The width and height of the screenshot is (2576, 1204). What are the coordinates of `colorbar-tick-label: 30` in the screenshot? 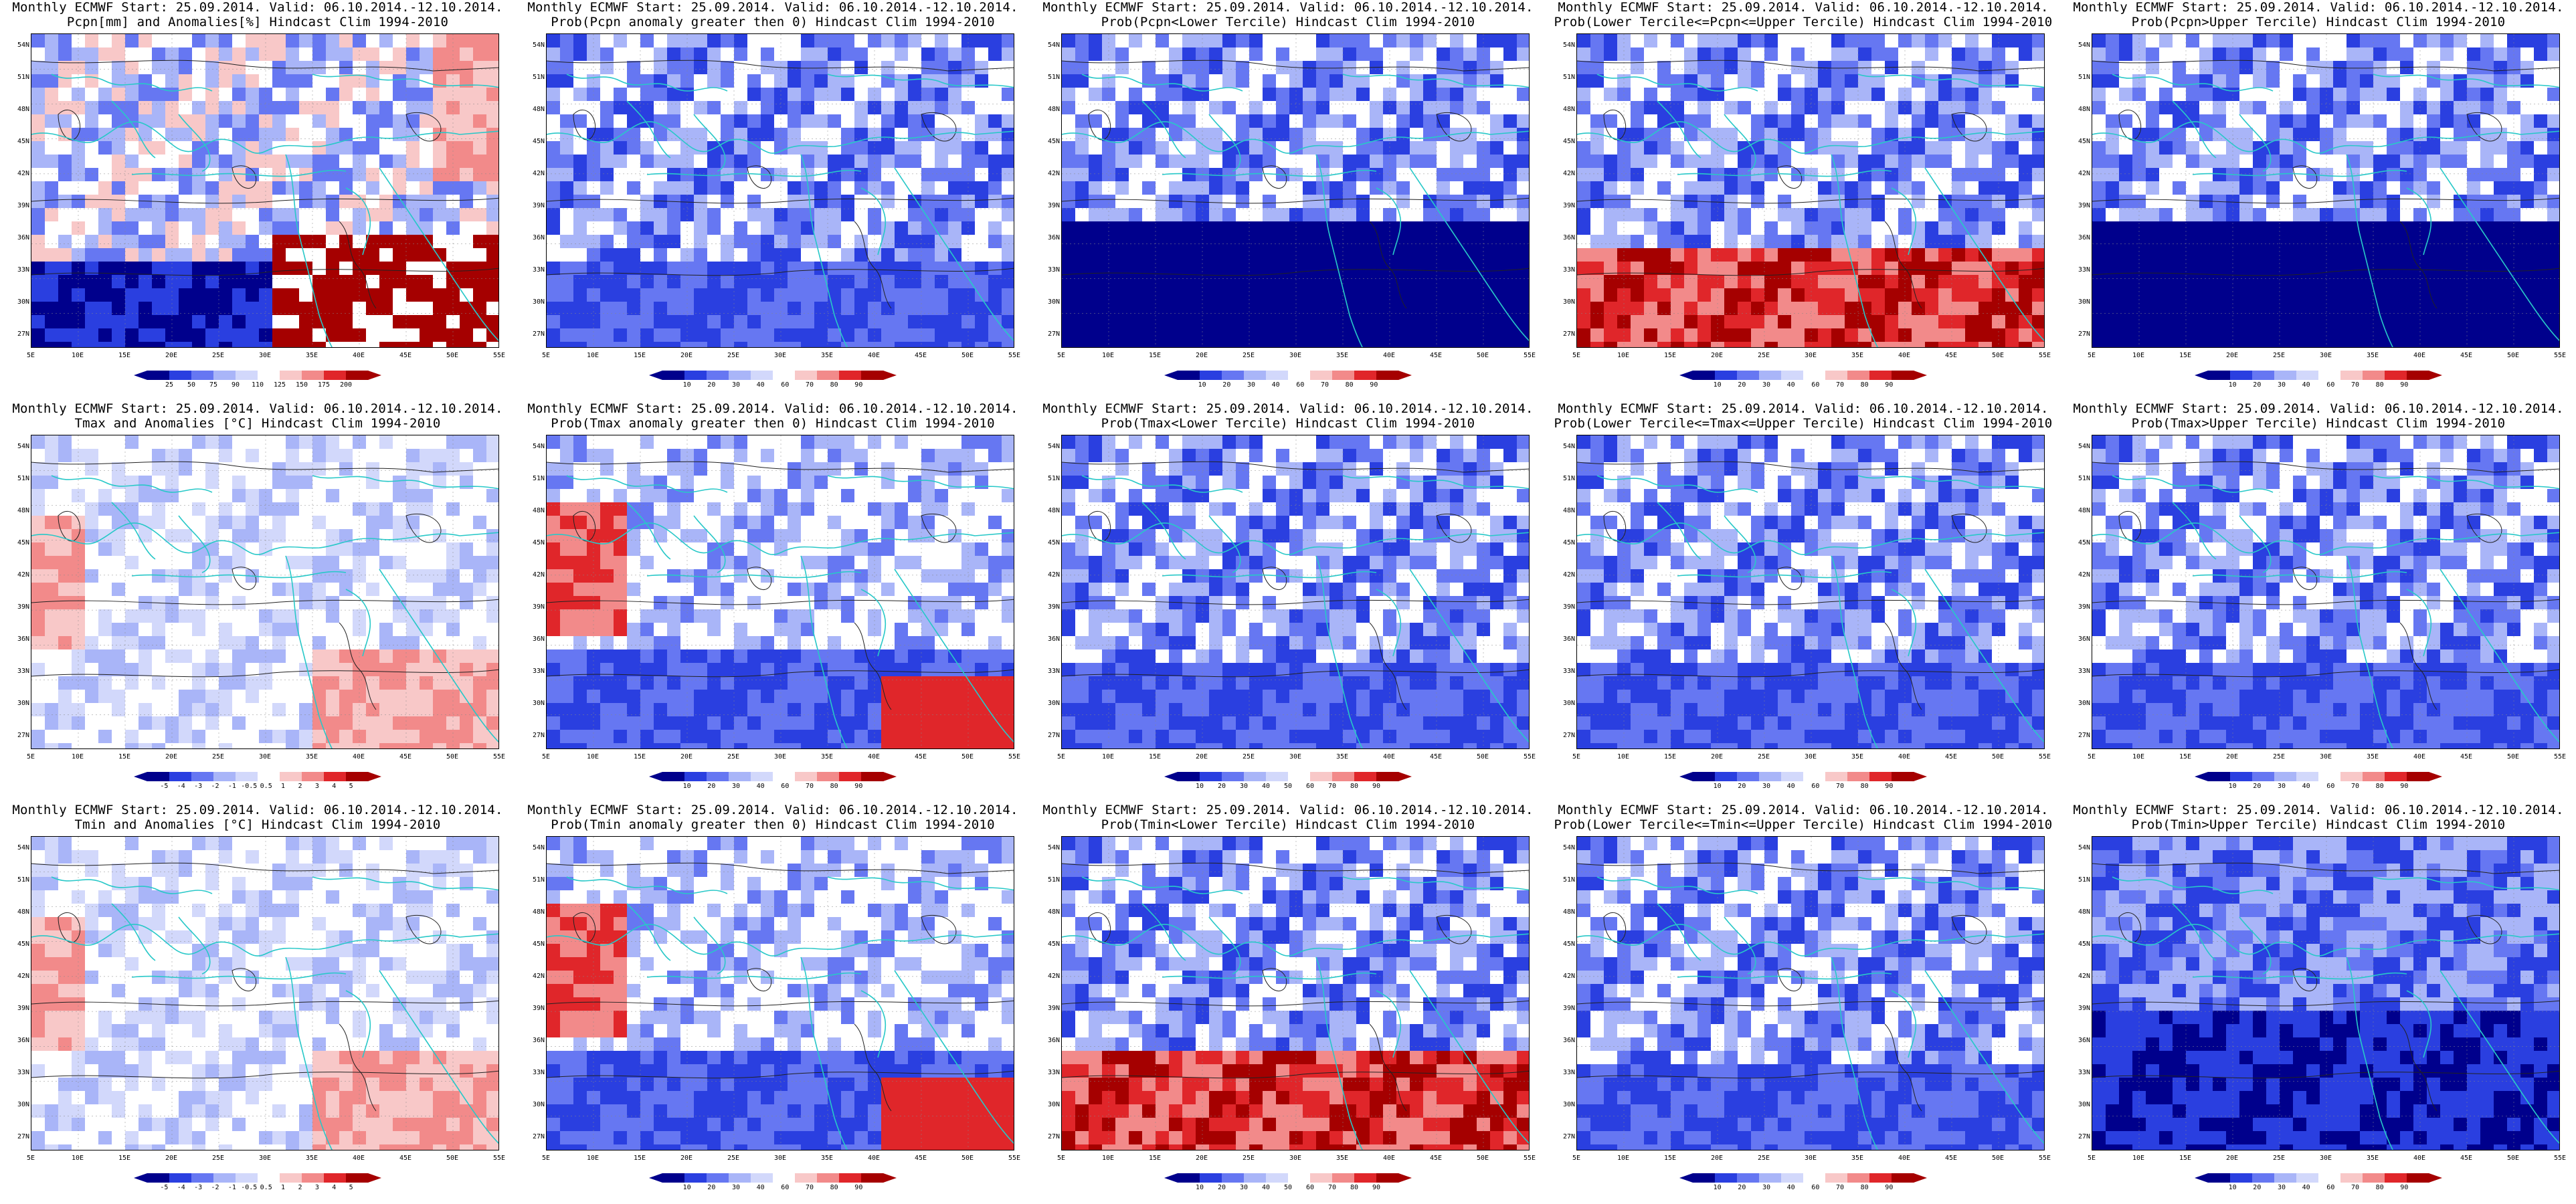 It's located at (736, 385).